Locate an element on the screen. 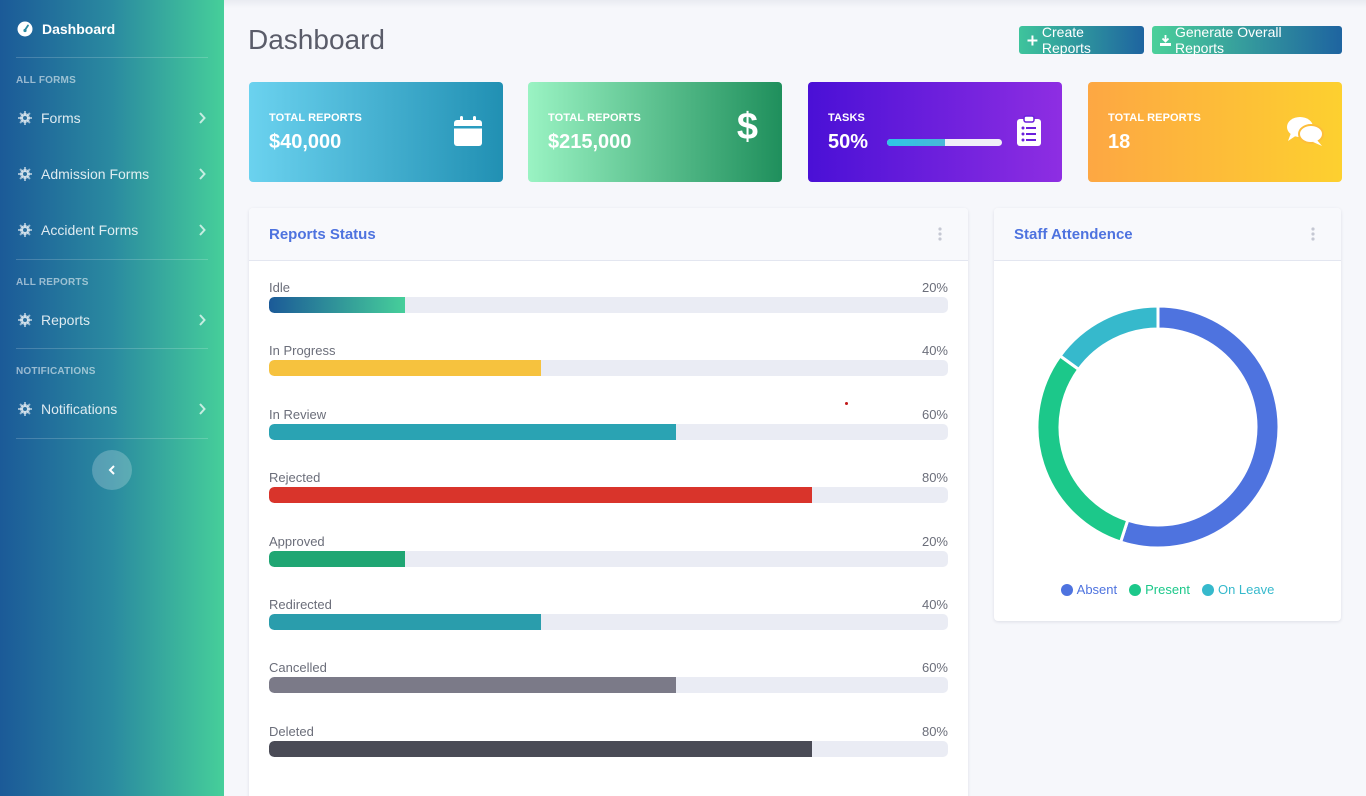 This screenshot has width=1366, height=796. attendance-donut-chart is located at coordinates (1158, 427).